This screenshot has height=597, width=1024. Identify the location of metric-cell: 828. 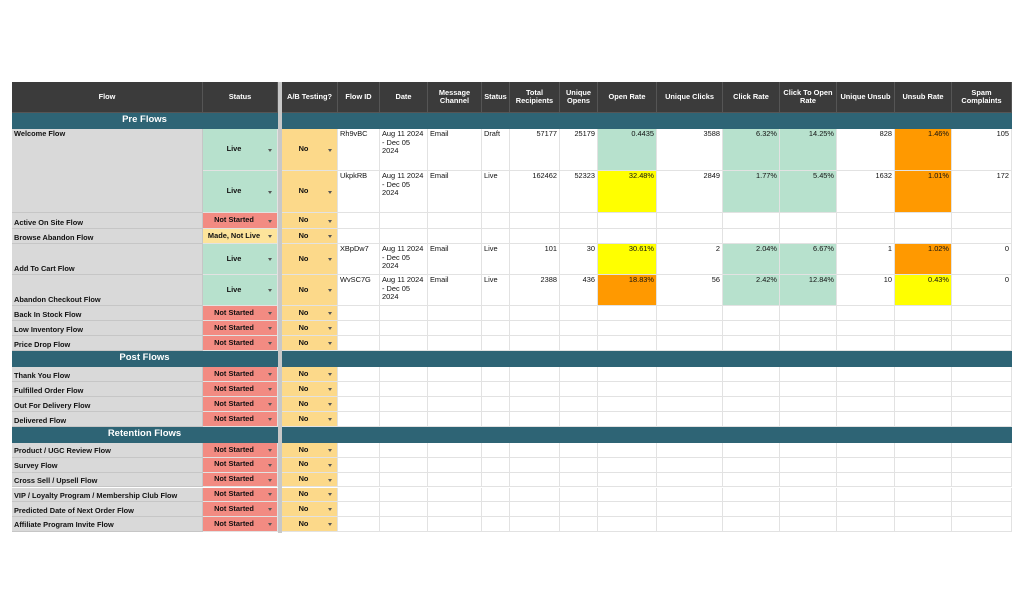
(866, 150).